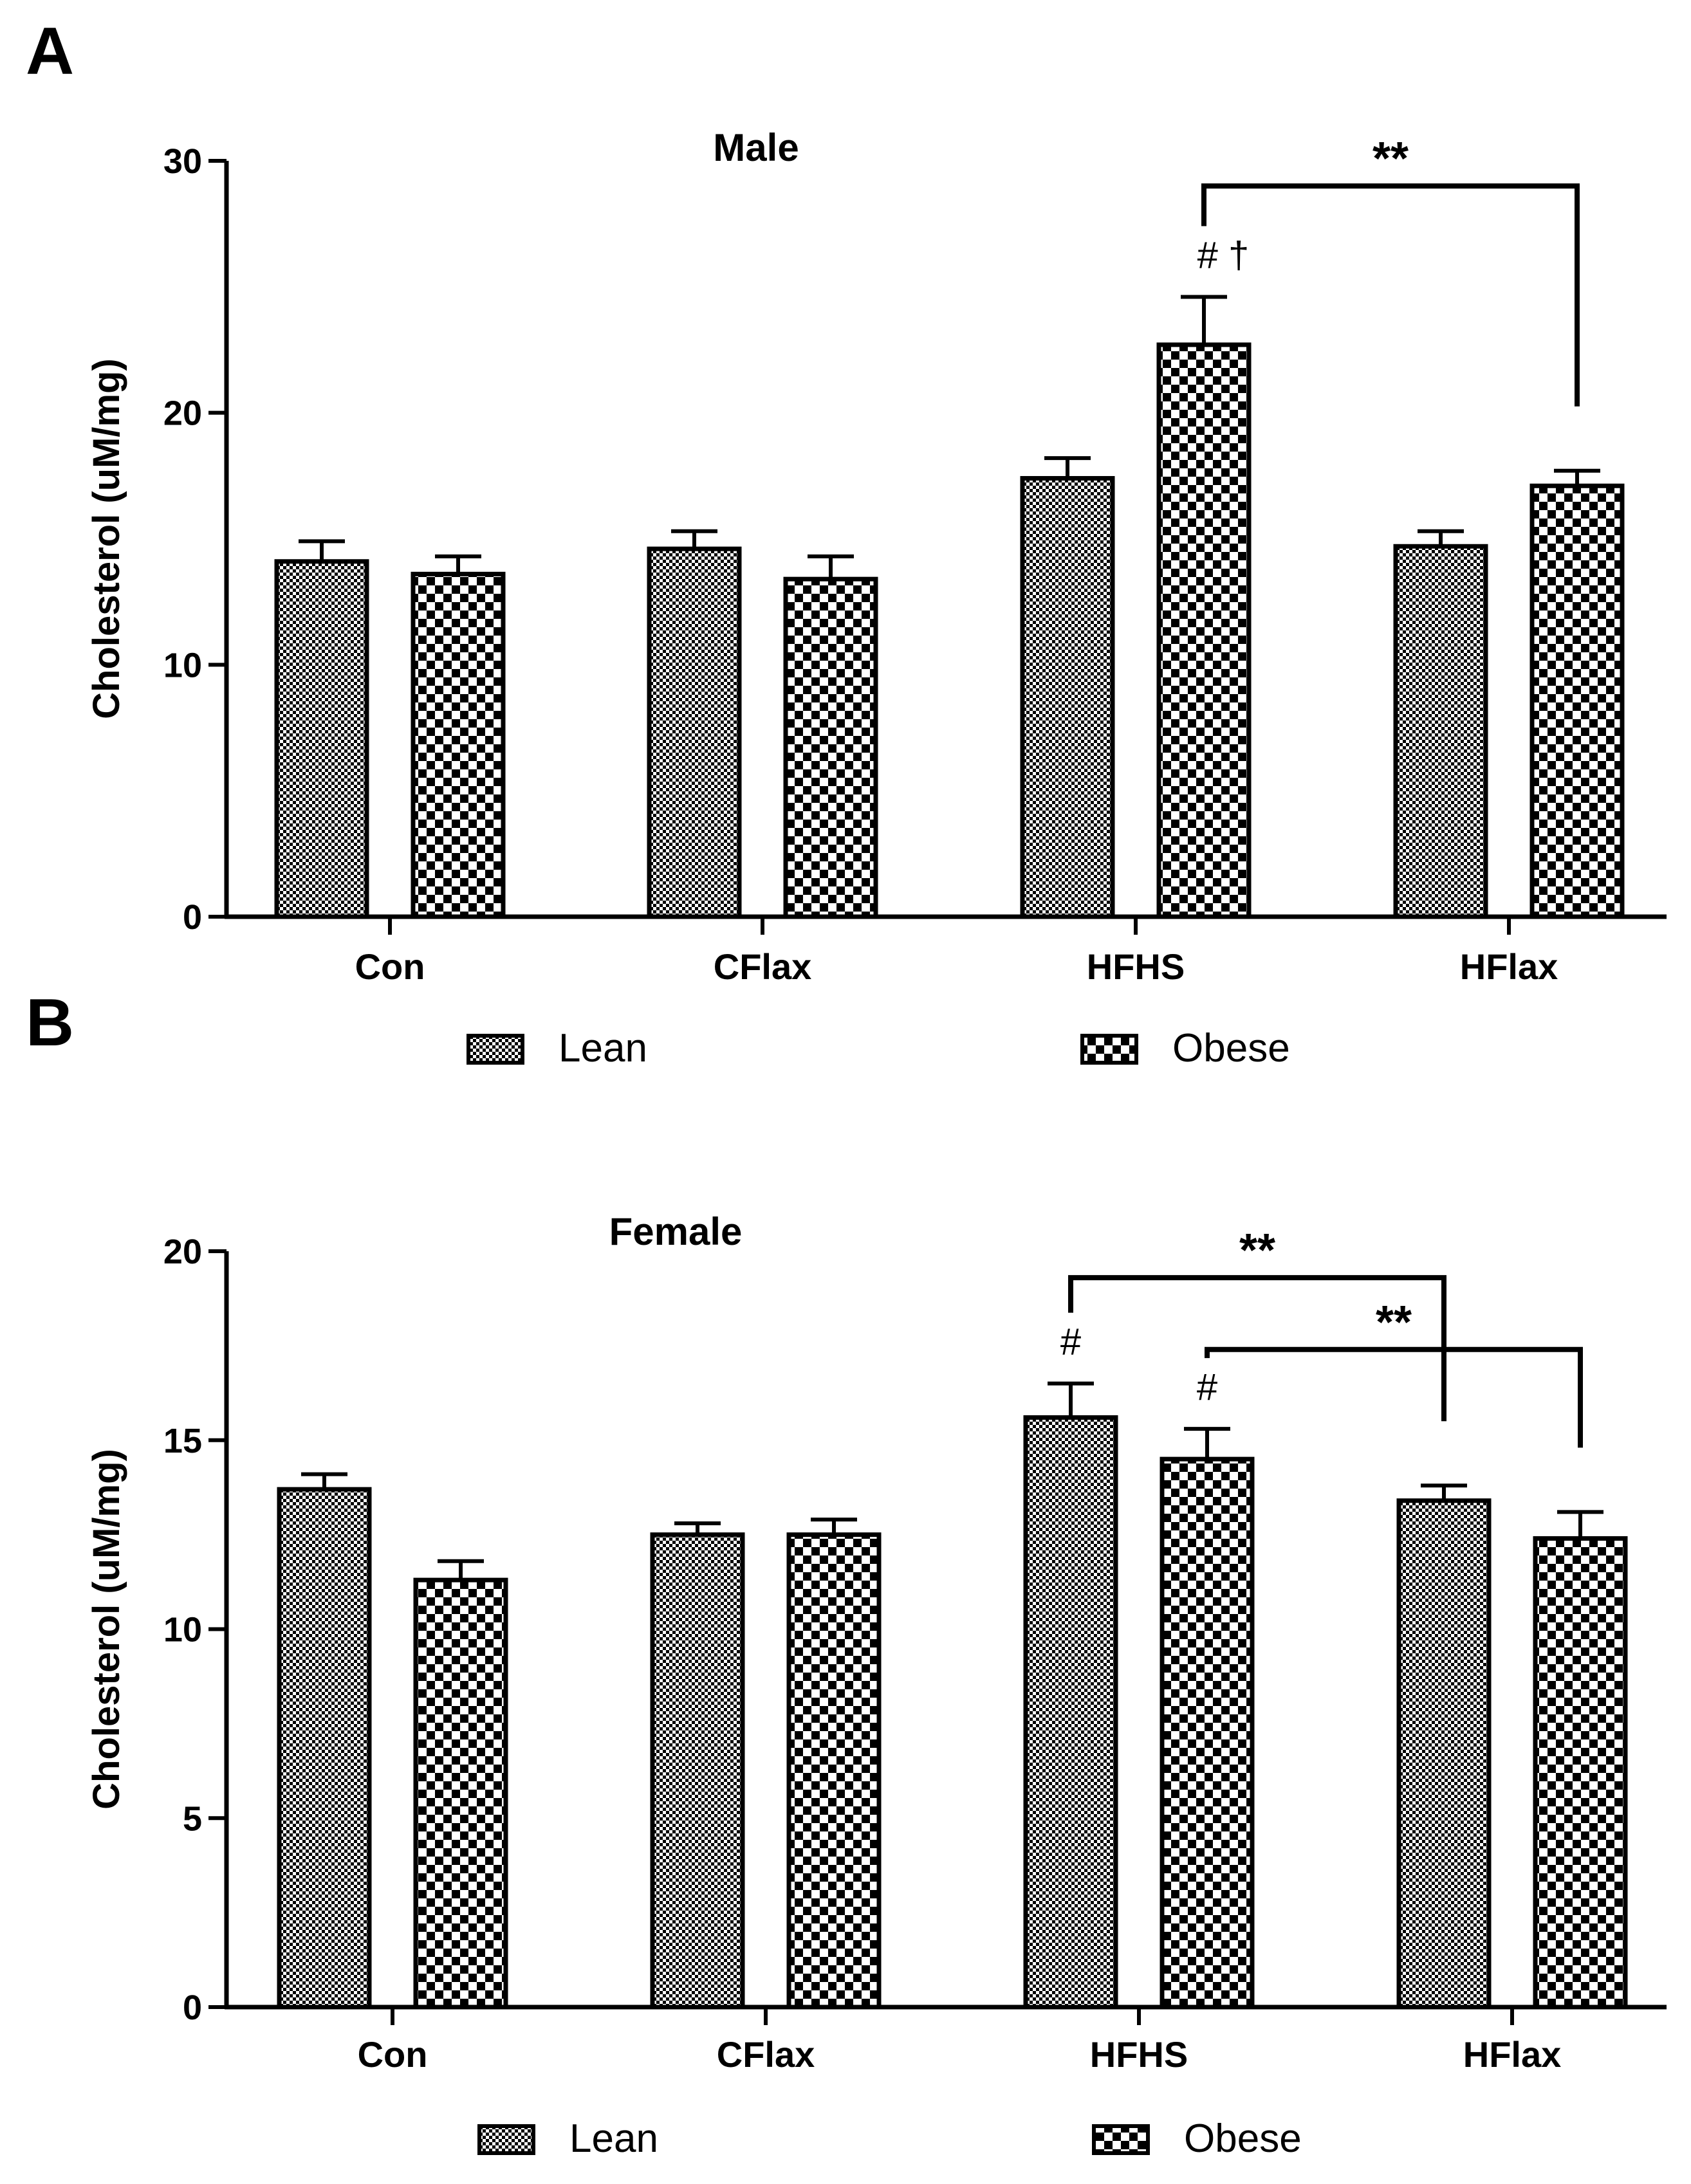 Image resolution: width=1691 pixels, height=2184 pixels. What do you see at coordinates (676, 1232) in the screenshot?
I see `chart-title: Female` at bounding box center [676, 1232].